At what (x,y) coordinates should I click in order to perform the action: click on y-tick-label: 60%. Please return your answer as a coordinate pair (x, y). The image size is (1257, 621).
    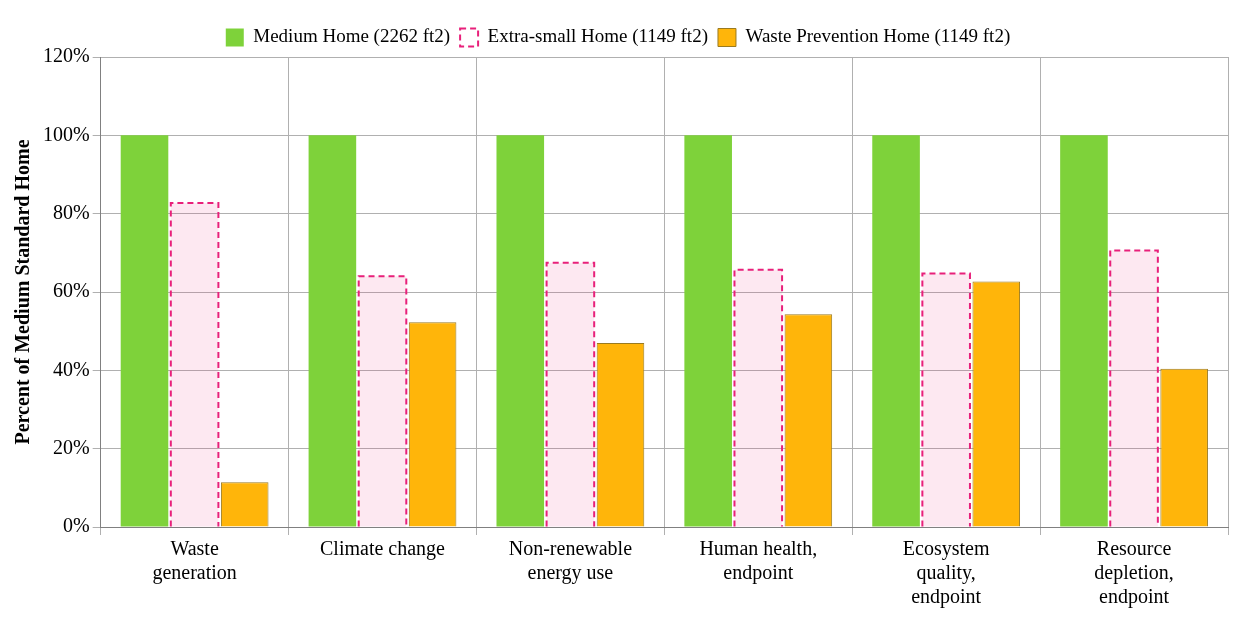
    Looking at the image, I should click on (71, 290).